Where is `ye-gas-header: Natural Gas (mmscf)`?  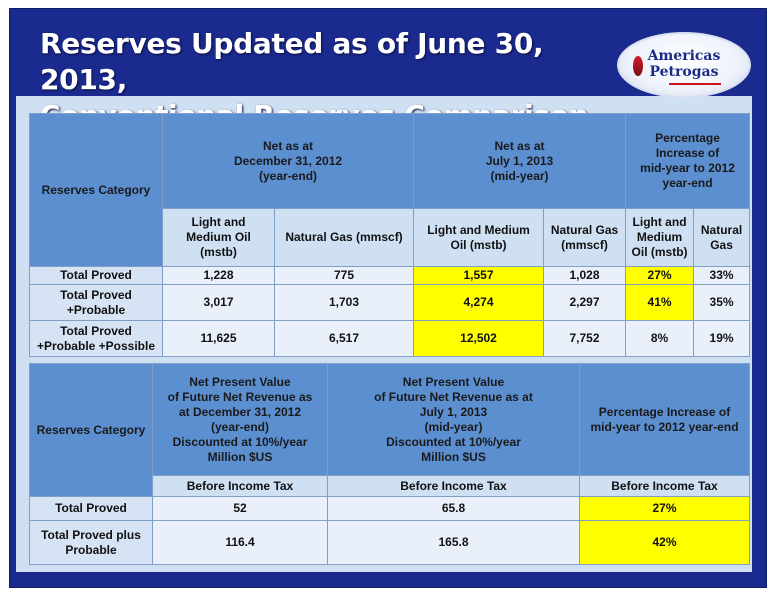 ye-gas-header: Natural Gas (mmscf) is located at coordinates (344, 237).